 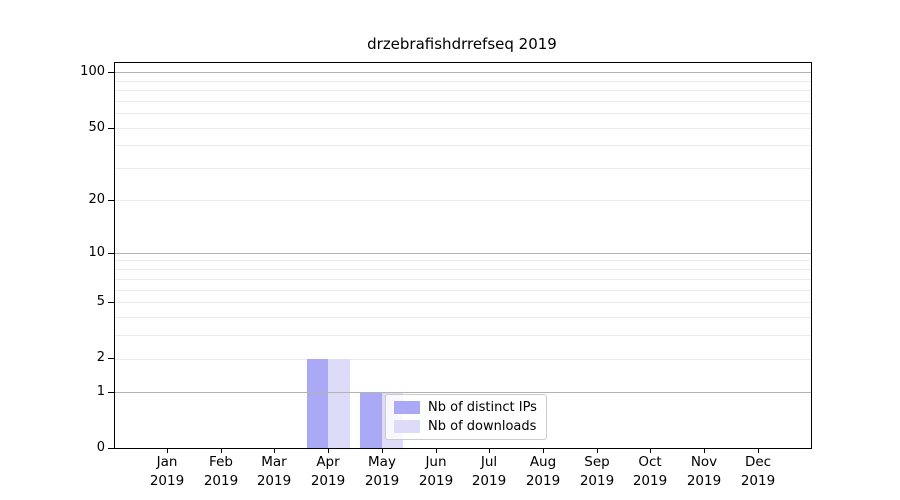 I want to click on legend-item-downloads: Nb of downloads, so click(x=465, y=426).